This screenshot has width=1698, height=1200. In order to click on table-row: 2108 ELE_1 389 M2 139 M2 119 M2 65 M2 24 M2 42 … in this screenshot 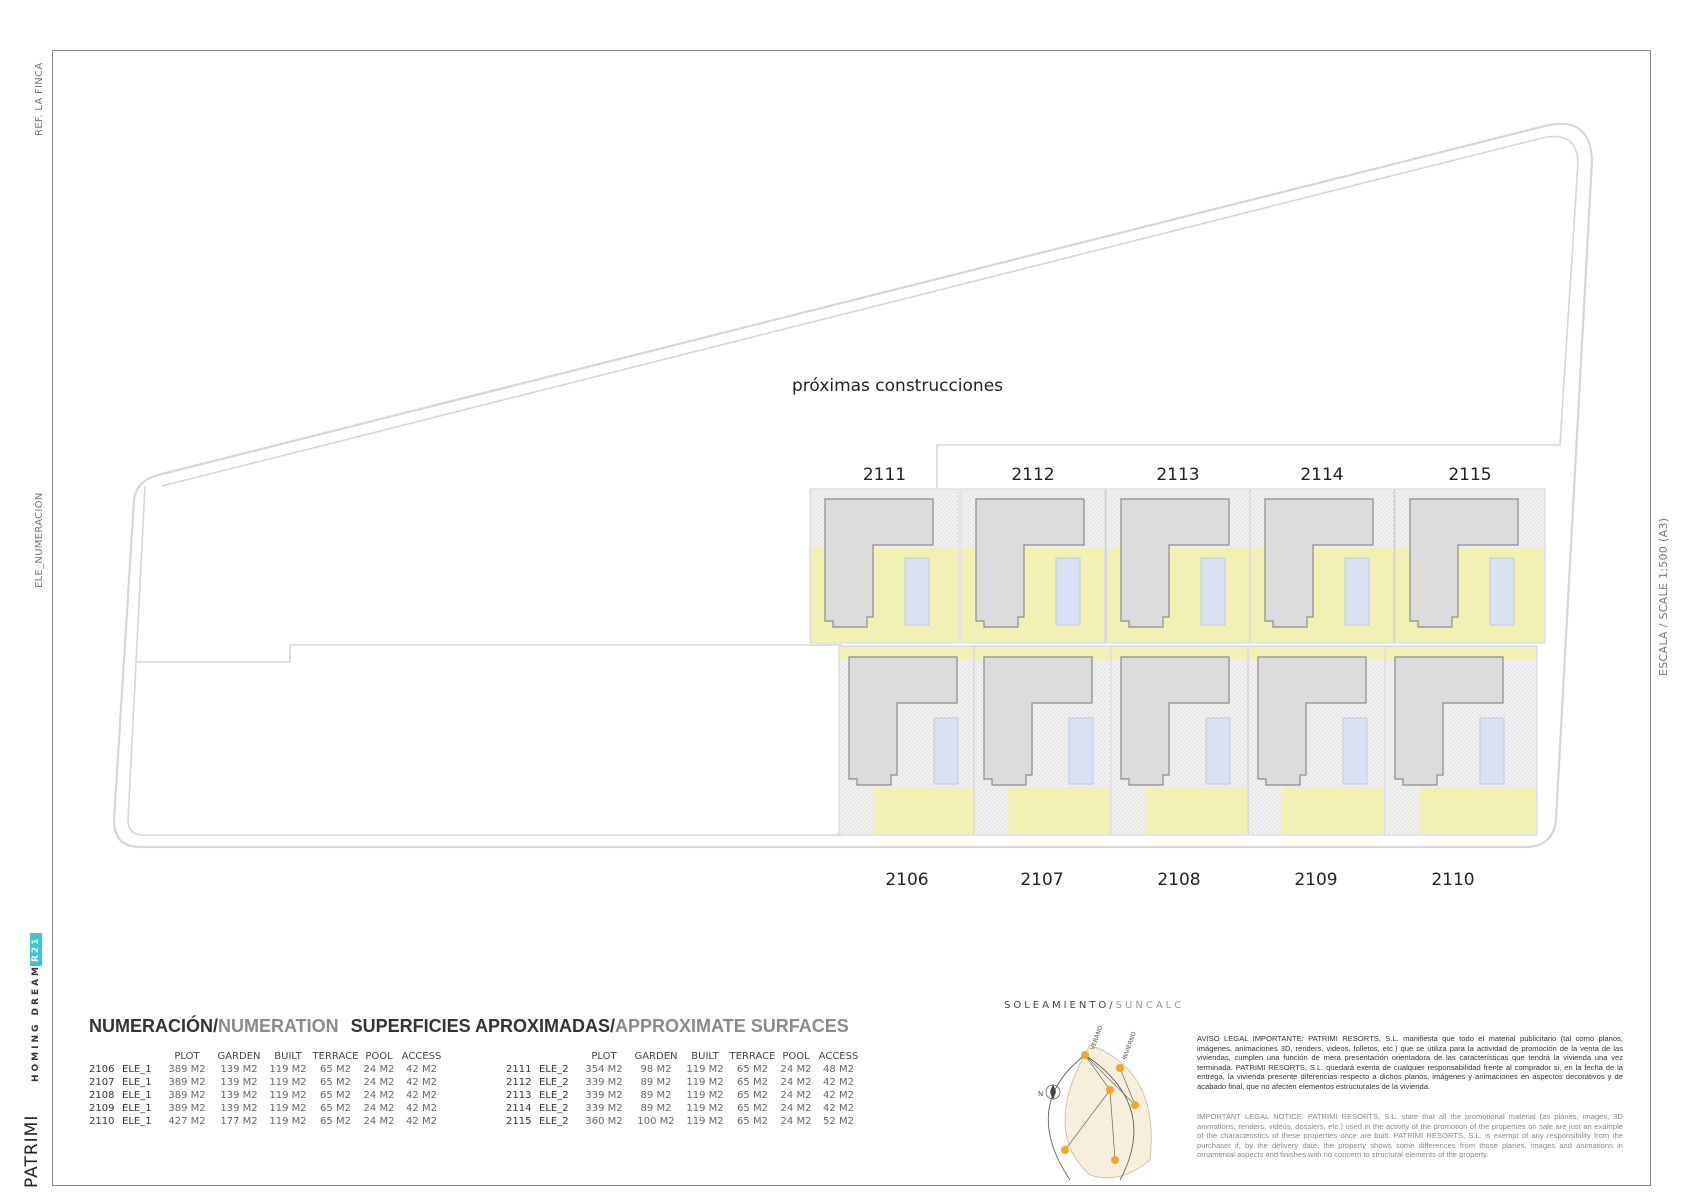, I will do `click(267, 1095)`.